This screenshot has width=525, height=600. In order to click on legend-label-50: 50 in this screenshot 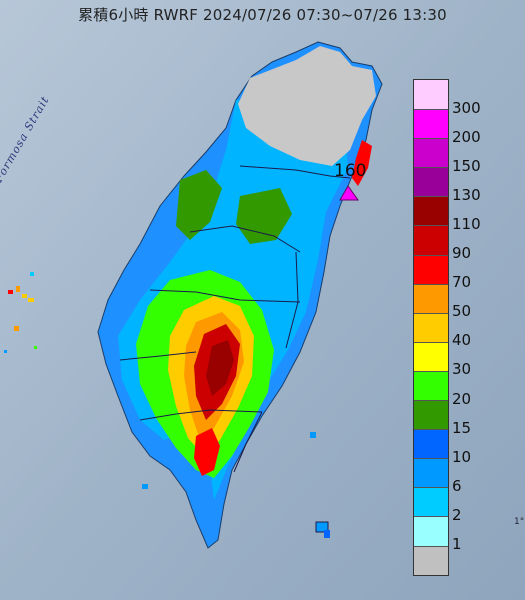, I will do `click(462, 311)`.